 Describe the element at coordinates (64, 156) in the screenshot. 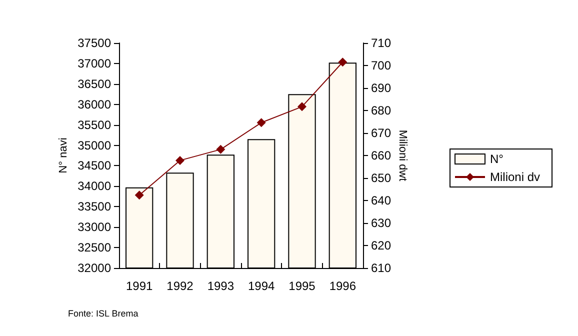

I see `y-axis-title: N° navi` at that location.